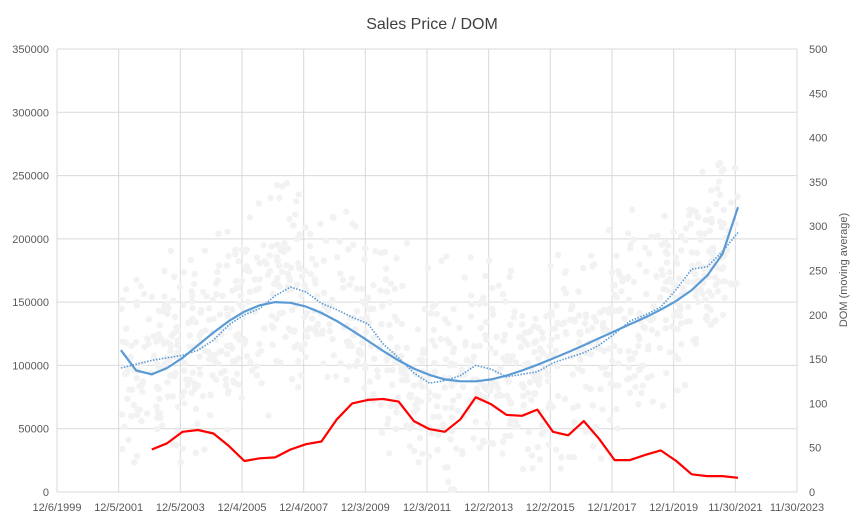  Describe the element at coordinates (818, 183) in the screenshot. I see `y2-tick-label: 350` at that location.